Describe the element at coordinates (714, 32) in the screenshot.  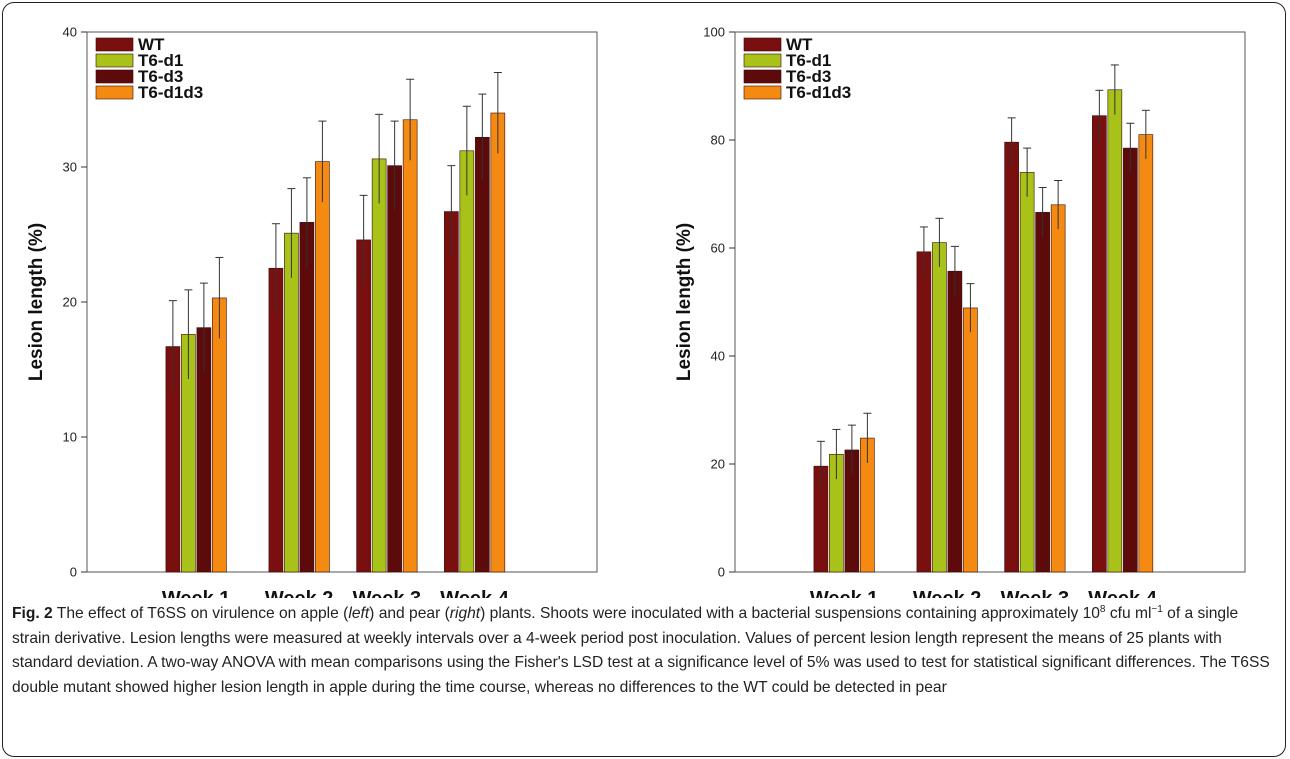
I see `y-tick-label: 100` at that location.